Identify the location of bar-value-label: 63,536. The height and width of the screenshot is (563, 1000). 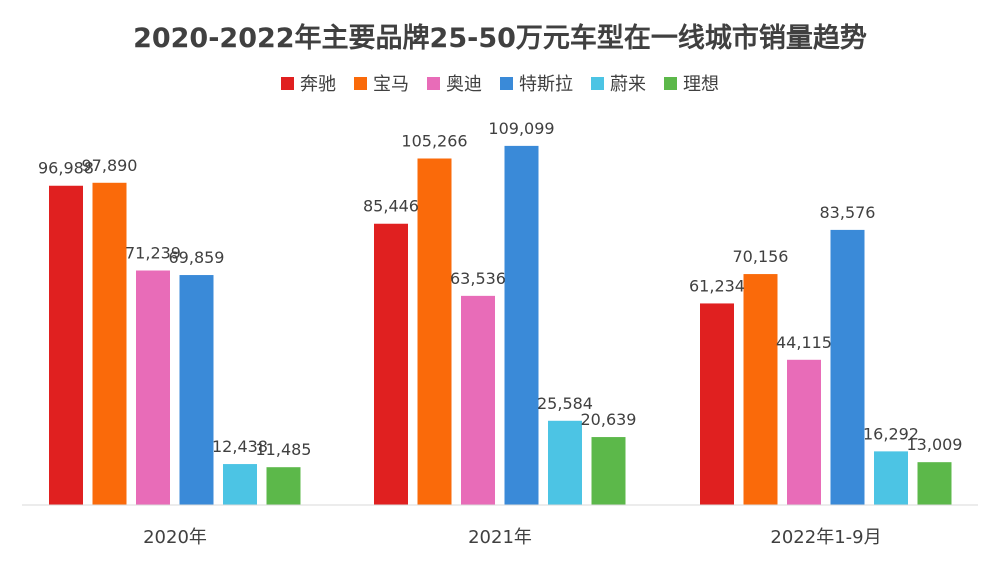
(478, 278).